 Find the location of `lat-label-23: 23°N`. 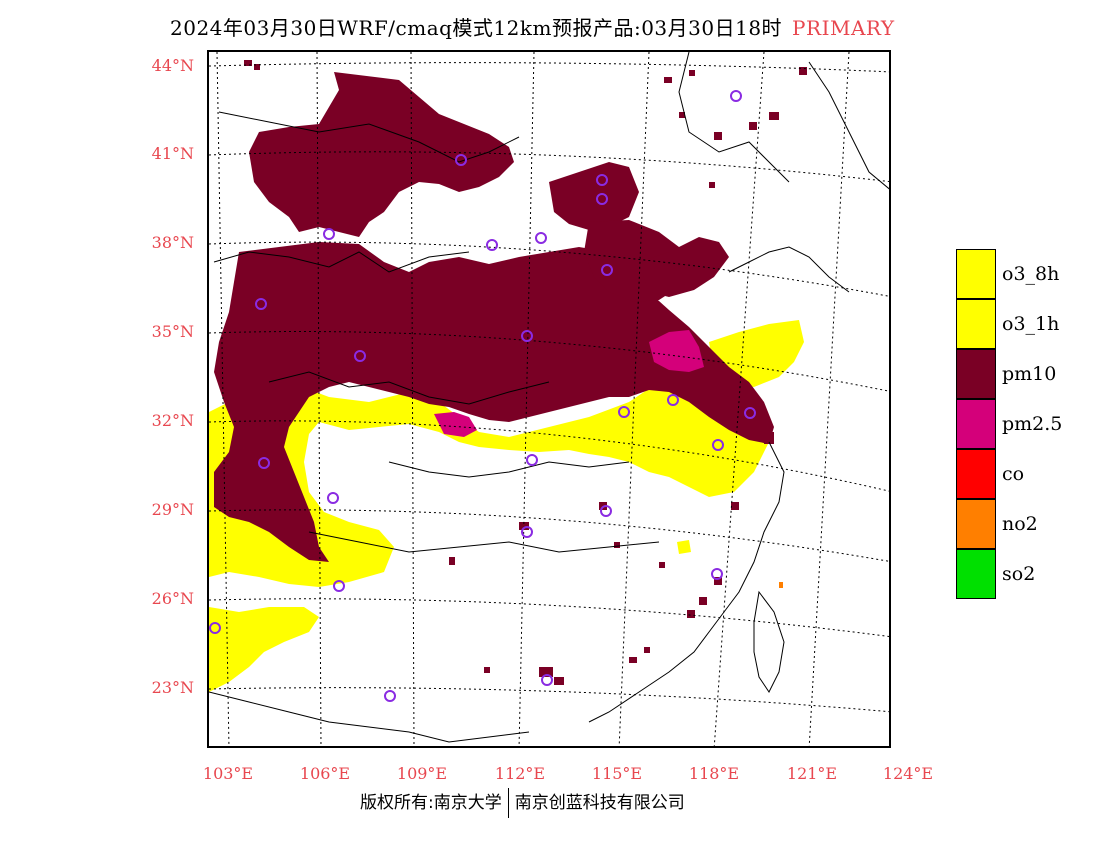

lat-label-23: 23°N is located at coordinates (172, 687).